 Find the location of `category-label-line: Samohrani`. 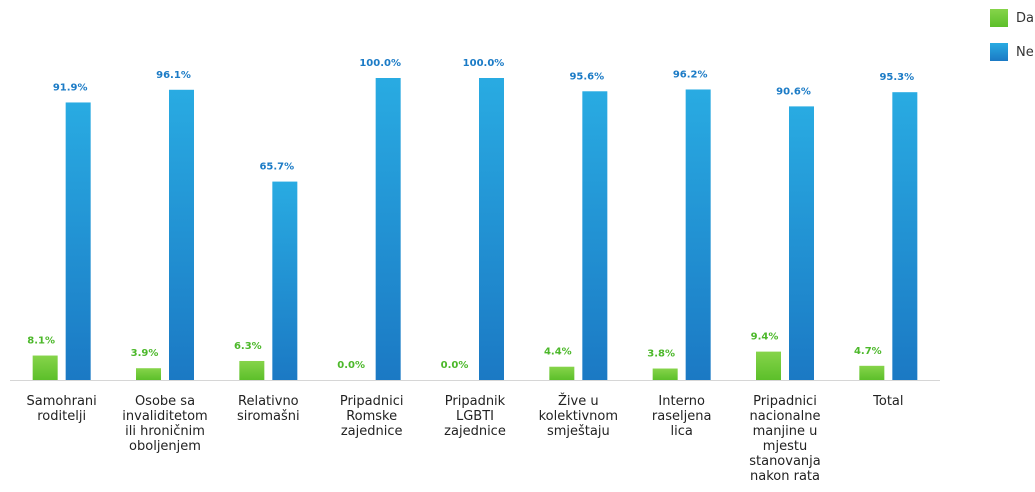

category-label-line: Samohrani is located at coordinates (62, 401).